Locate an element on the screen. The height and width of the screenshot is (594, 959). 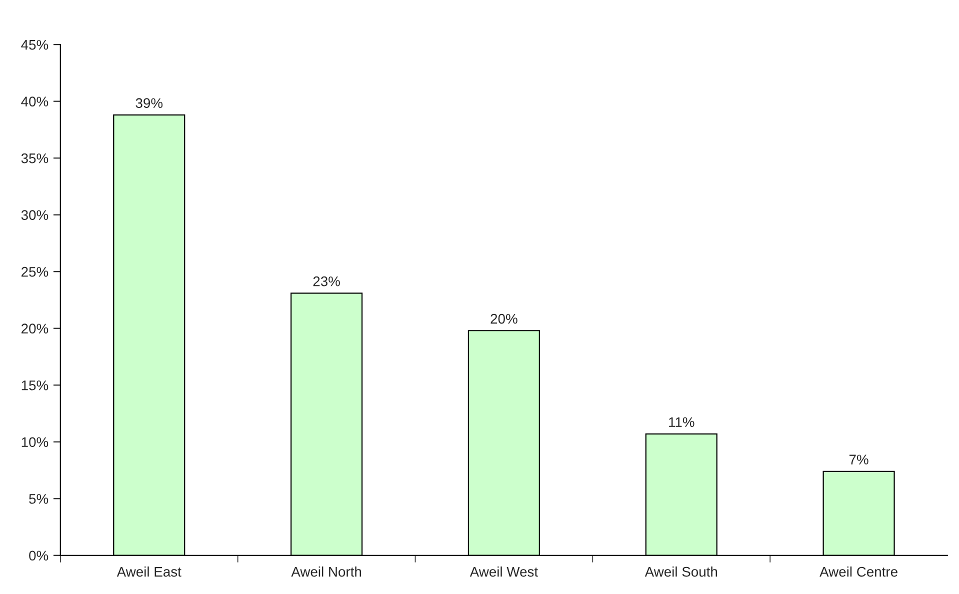
data-label: 7% is located at coordinates (858, 459).